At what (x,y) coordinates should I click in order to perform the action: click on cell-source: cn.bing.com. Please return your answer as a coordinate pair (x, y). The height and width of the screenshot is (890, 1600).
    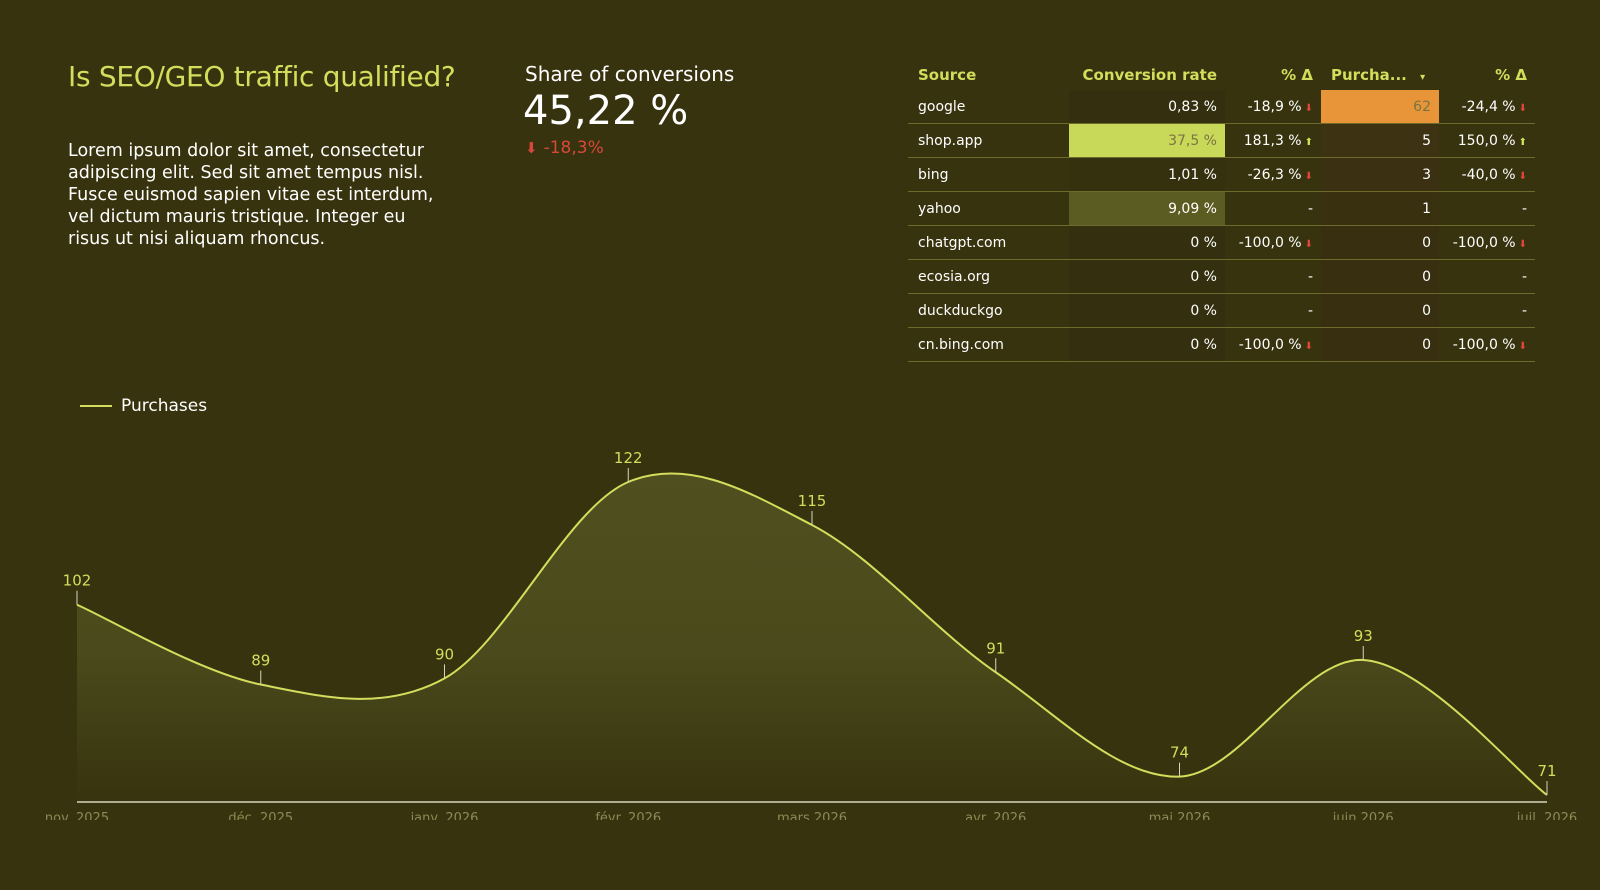
    Looking at the image, I should click on (988, 344).